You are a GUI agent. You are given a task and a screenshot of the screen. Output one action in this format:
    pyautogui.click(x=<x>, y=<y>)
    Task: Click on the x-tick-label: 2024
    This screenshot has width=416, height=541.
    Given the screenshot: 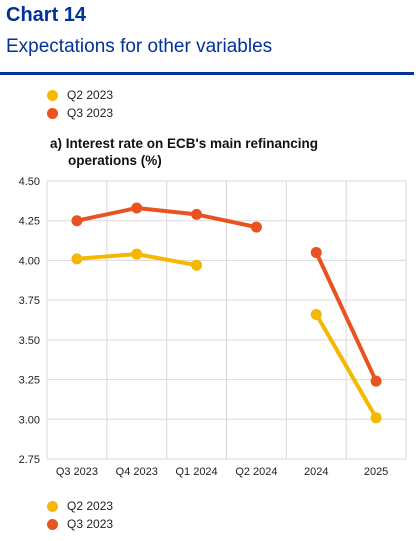 What is the action you would take?
    pyautogui.click(x=316, y=472)
    